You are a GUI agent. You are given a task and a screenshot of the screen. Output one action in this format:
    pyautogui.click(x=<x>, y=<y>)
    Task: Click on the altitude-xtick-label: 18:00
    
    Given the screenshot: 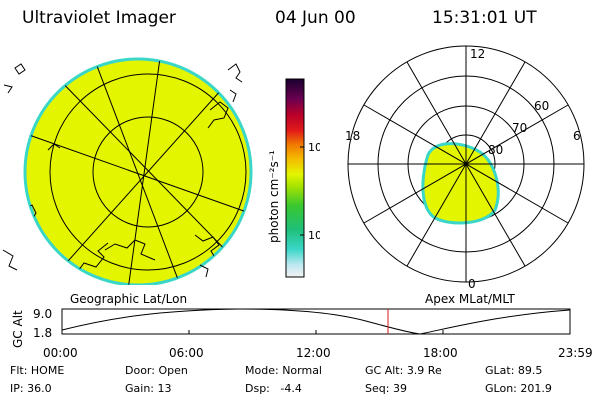 What is the action you would take?
    pyautogui.click(x=440, y=353)
    